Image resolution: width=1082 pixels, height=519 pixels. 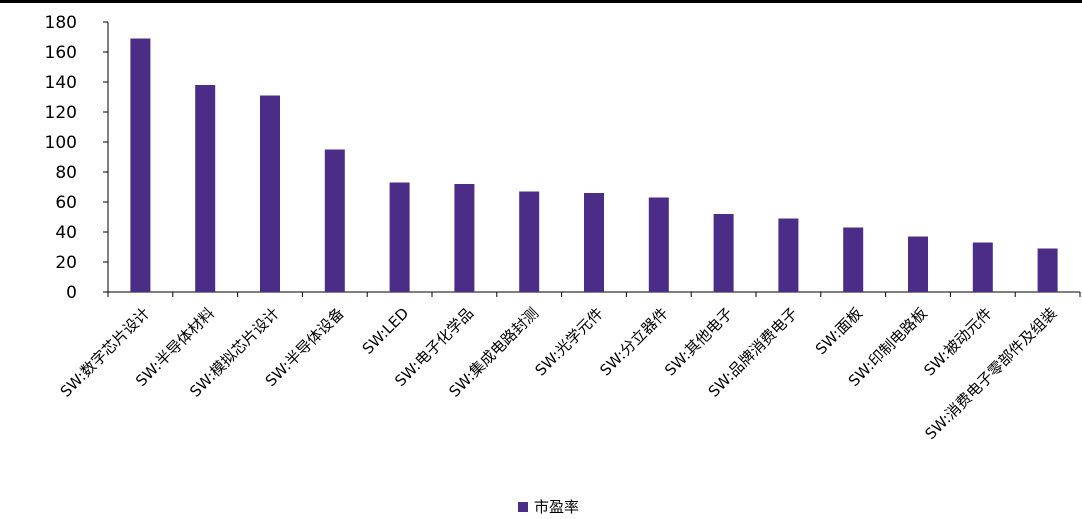 I want to click on legend-swatch, so click(x=523, y=507).